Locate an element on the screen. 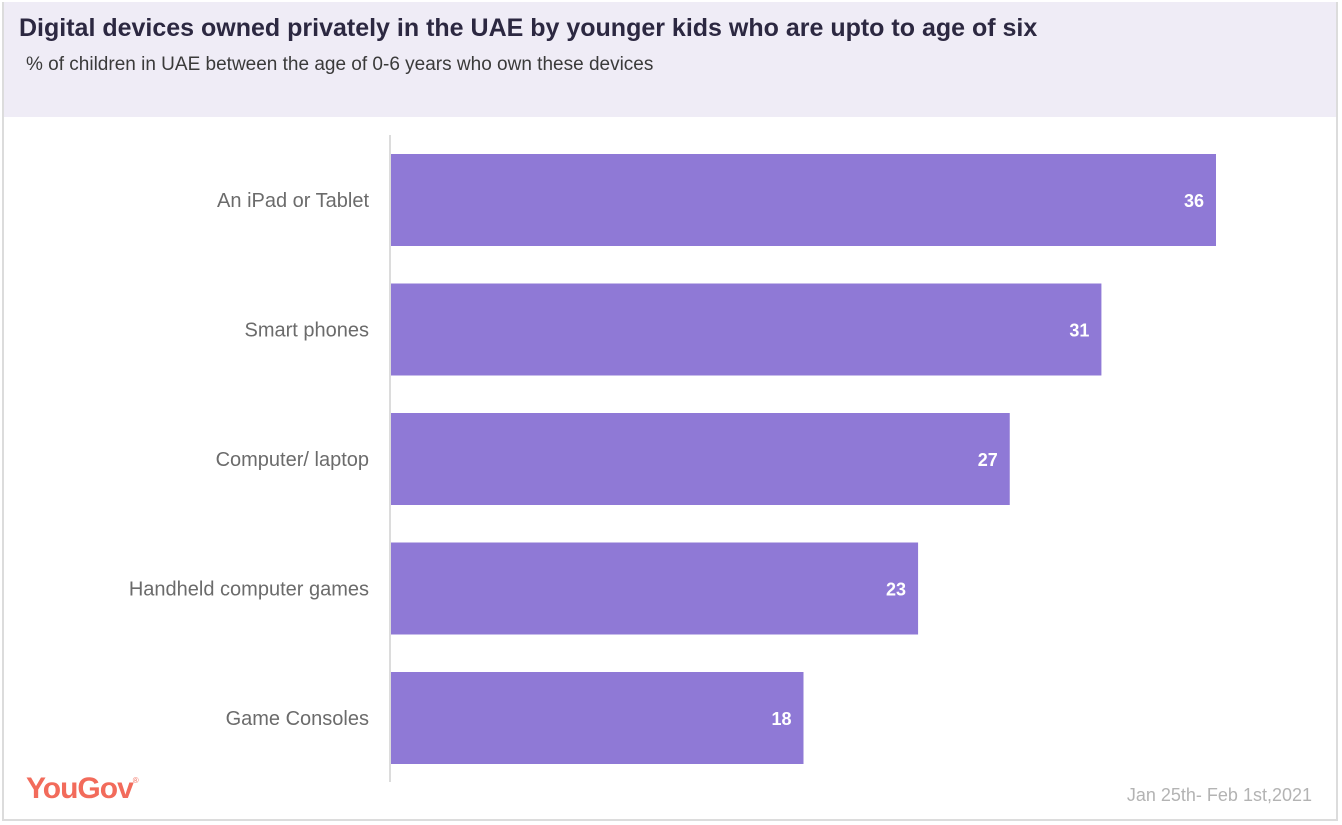 The image size is (1342, 825). yougov-logo: YouGov® is located at coordinates (82, 789).